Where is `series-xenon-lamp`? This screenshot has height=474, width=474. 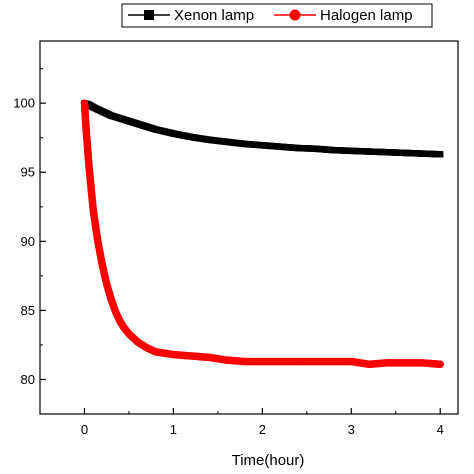
series-xenon-lamp is located at coordinates (262, 128).